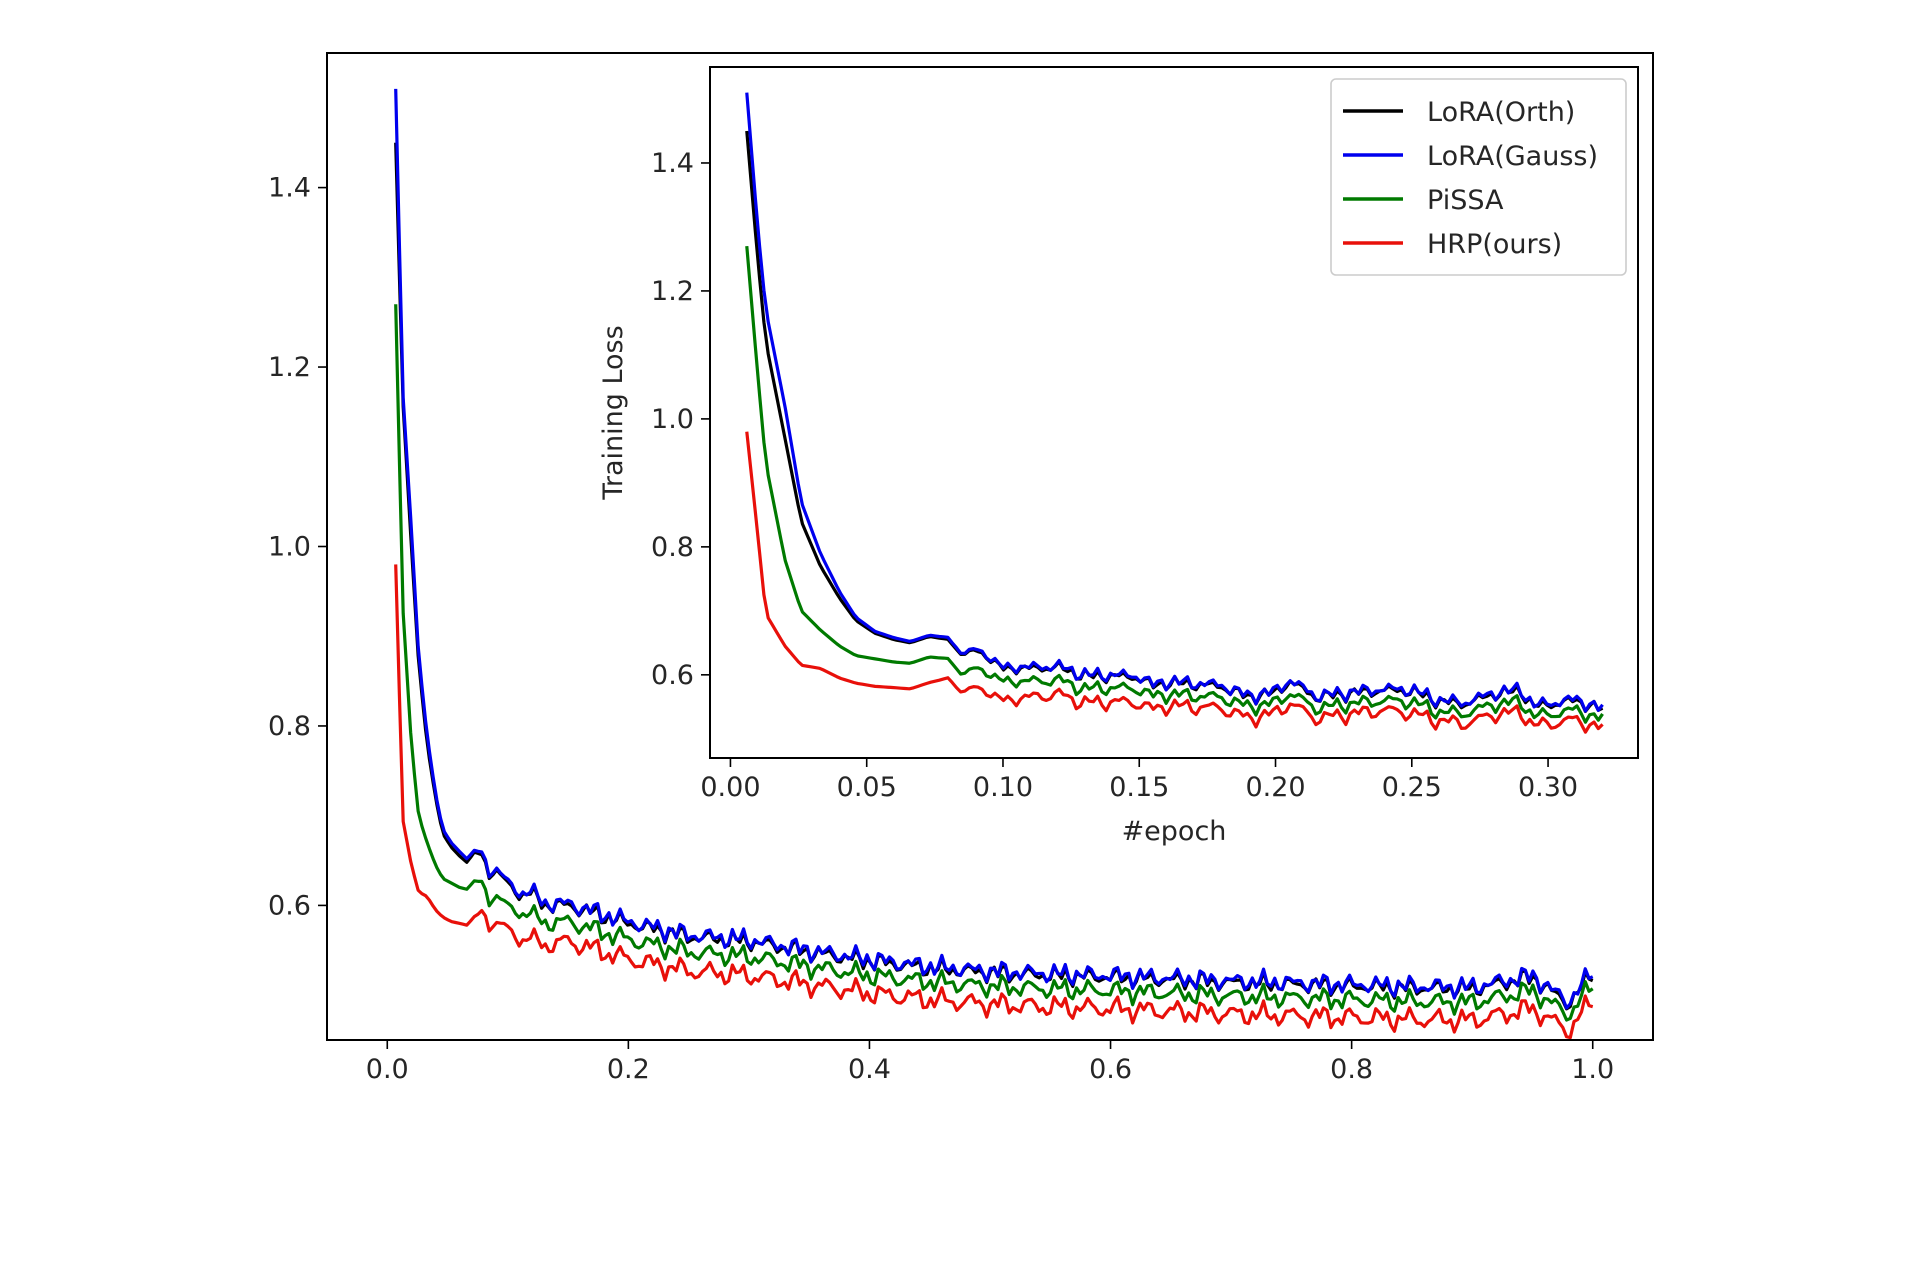 This screenshot has height=1272, width=1928. Describe the element at coordinates (289, 726) in the screenshot. I see `main-plot-y-tick-label: 0.8` at that location.